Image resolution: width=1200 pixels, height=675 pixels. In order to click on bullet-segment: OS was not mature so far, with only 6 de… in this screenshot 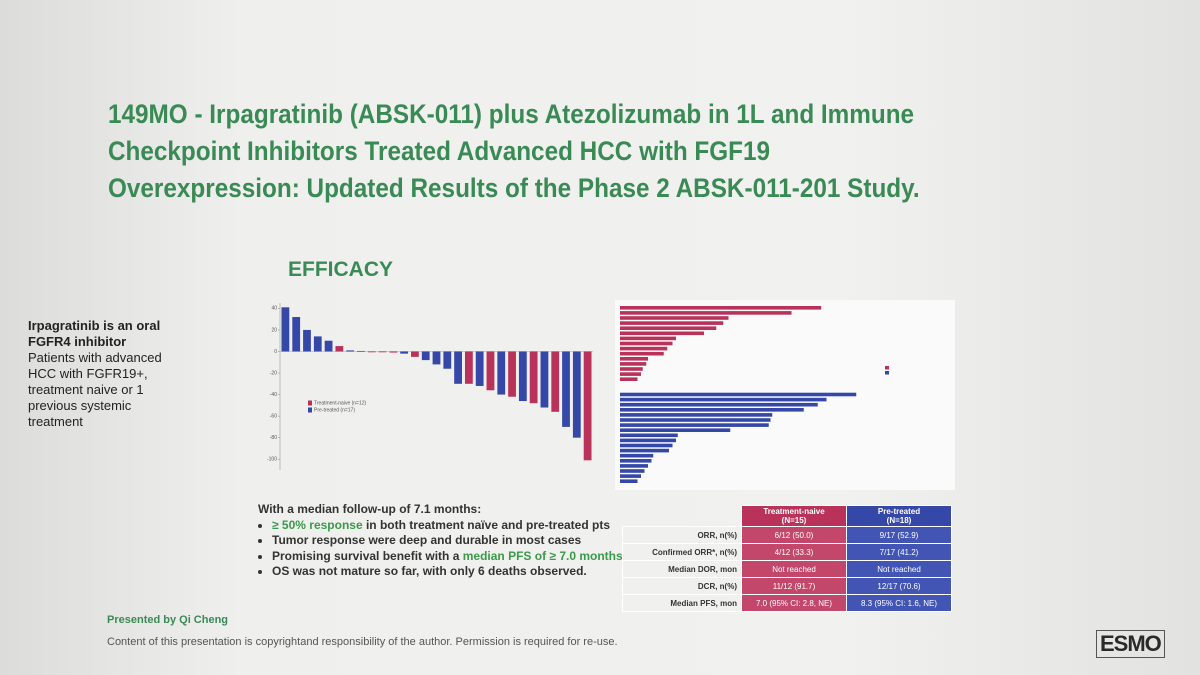, I will do `click(429, 571)`.